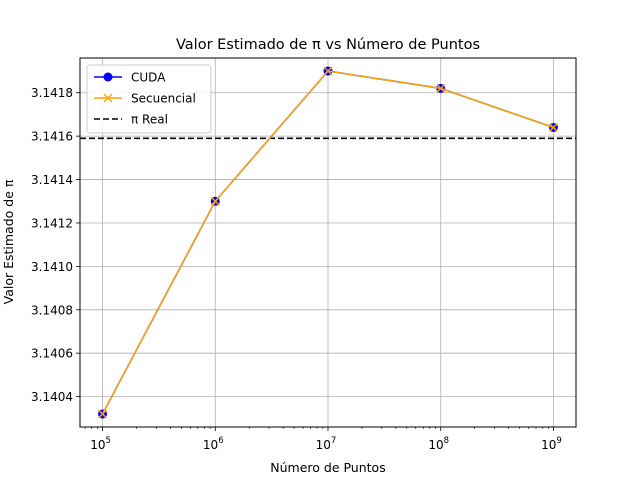  I want to click on x-tick-label: 10⁷, so click(326, 444).